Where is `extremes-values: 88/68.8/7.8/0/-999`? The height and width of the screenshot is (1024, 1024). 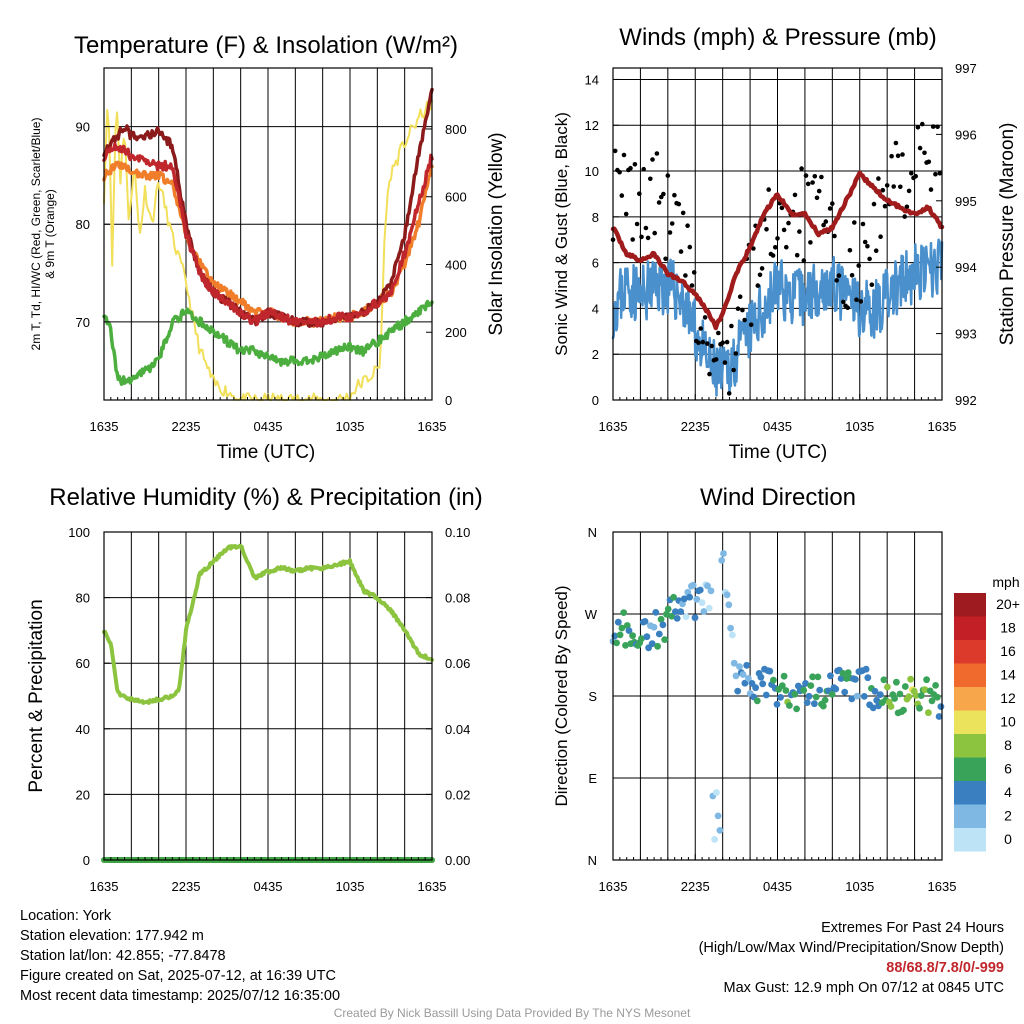 extremes-values: 88/68.8/7.8/0/-999 is located at coordinates (945, 968).